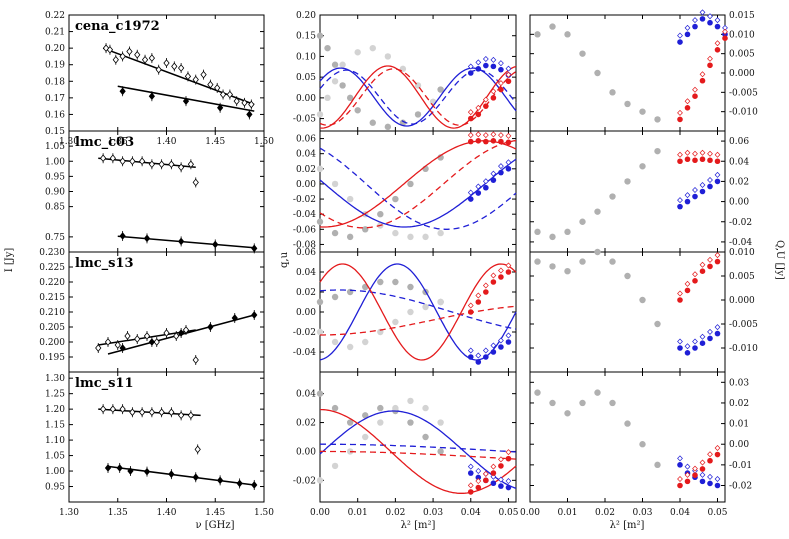 Image resolution: width=789 pixels, height=539 pixels. What do you see at coordinates (306, 140) in the screenshot?
I see `y-tick-label: 0.06` at bounding box center [306, 140].